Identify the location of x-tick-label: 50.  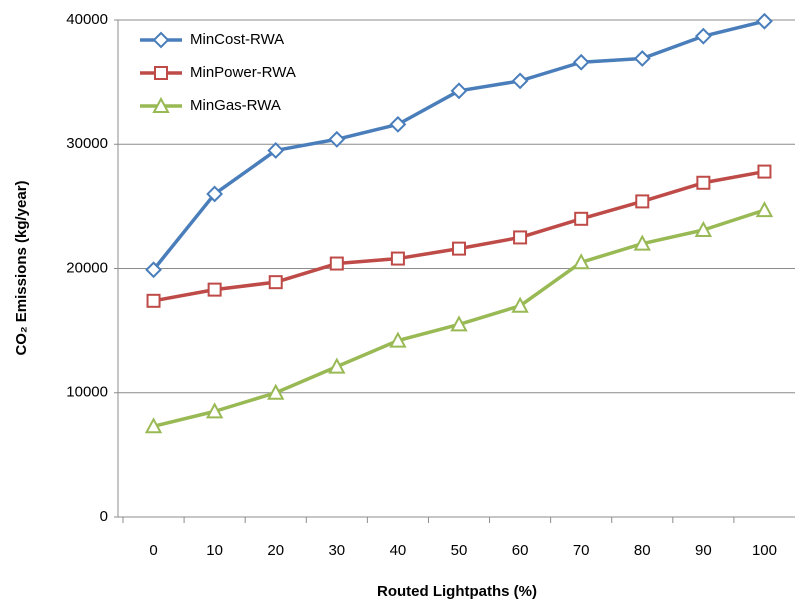
(459, 550).